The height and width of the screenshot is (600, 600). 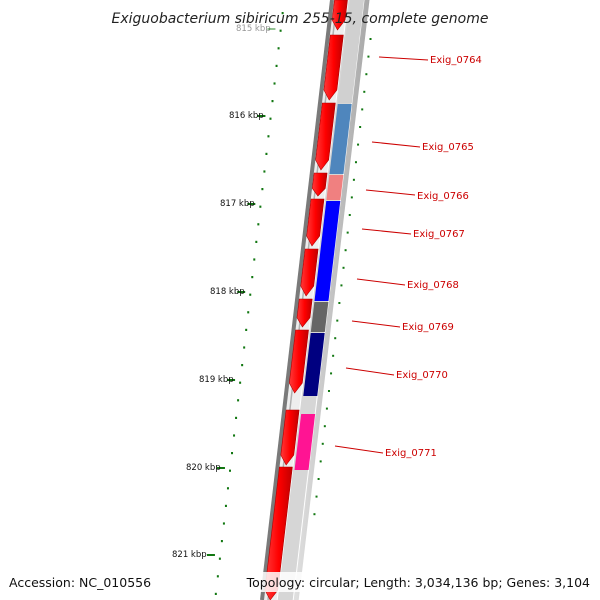 I want to click on gene-label: Exig_0769, so click(x=428, y=327).